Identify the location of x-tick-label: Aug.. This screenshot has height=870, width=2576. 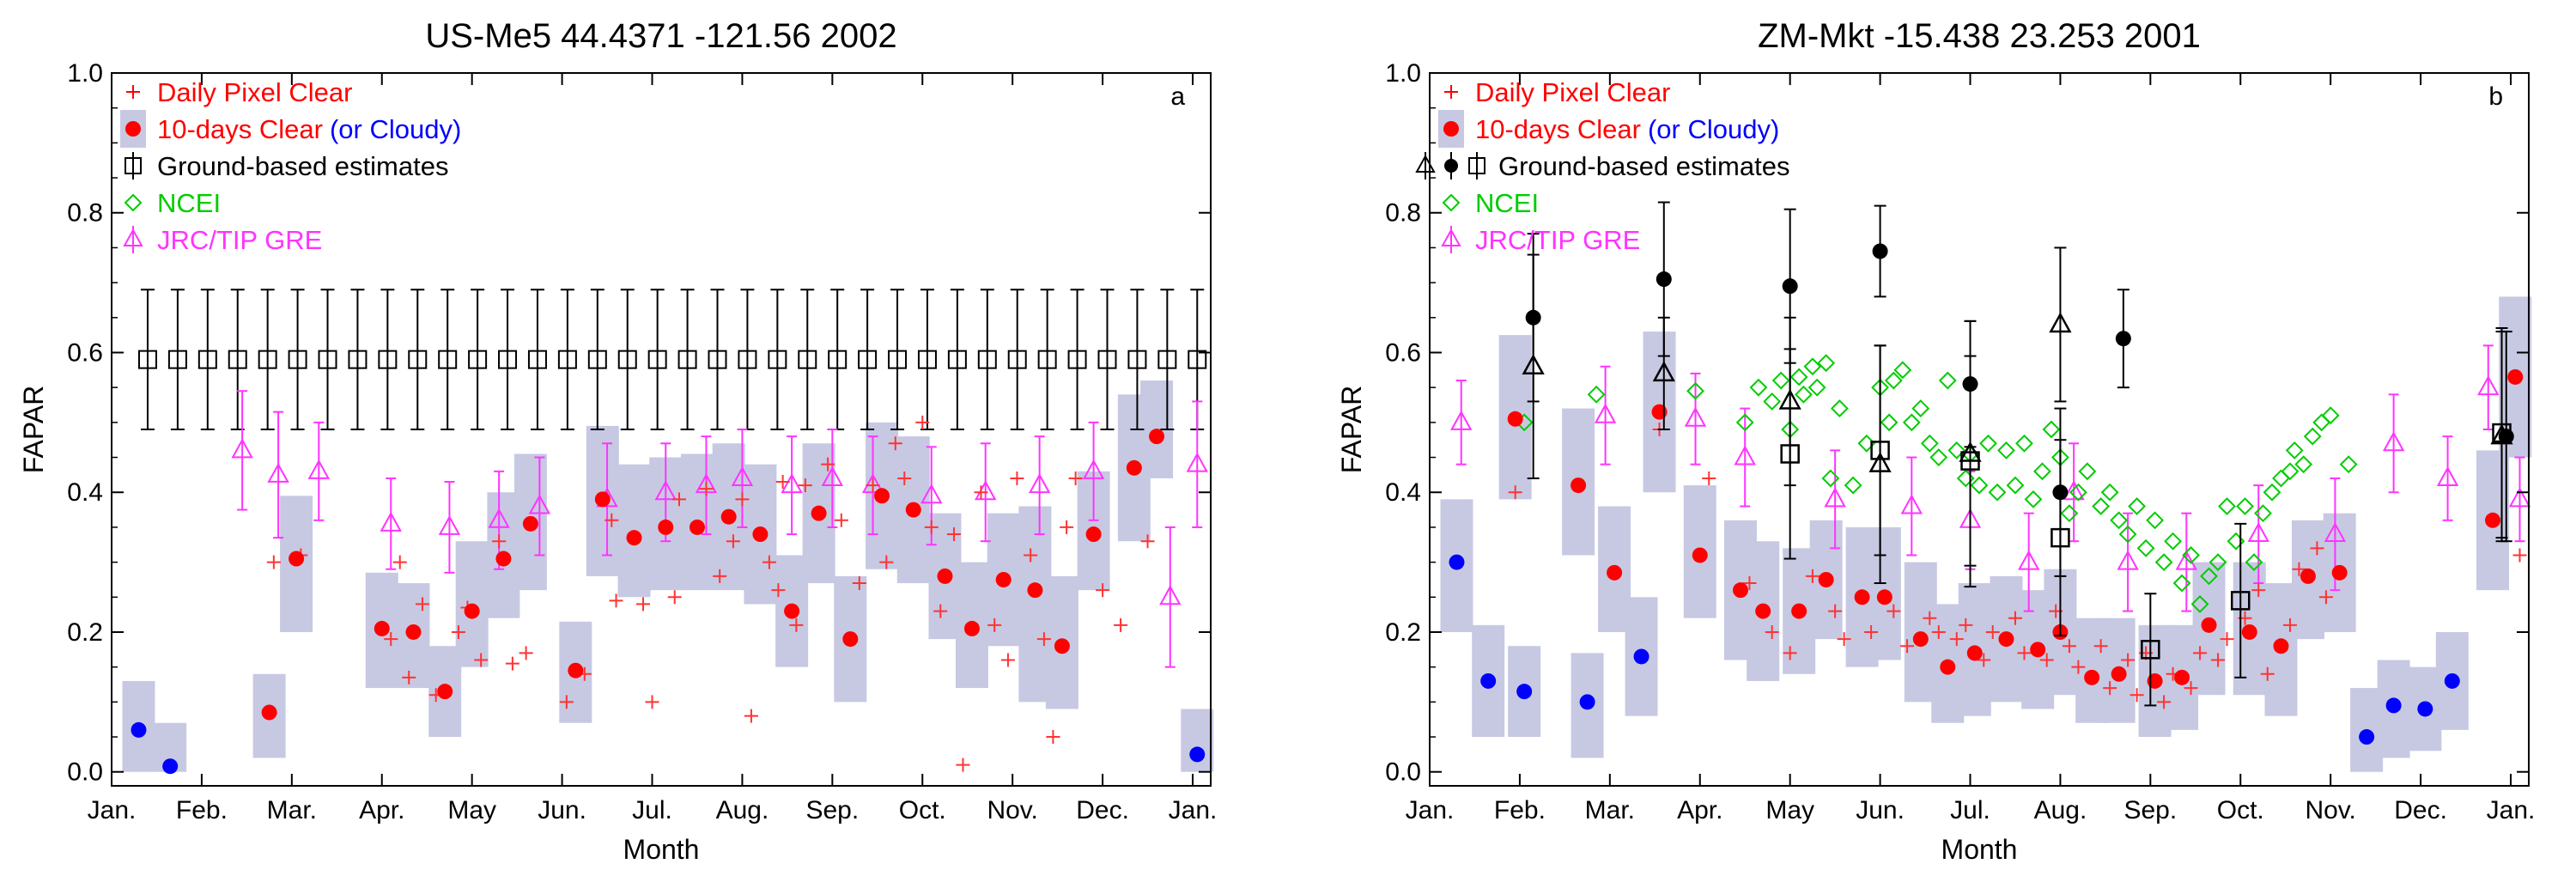
(742, 810).